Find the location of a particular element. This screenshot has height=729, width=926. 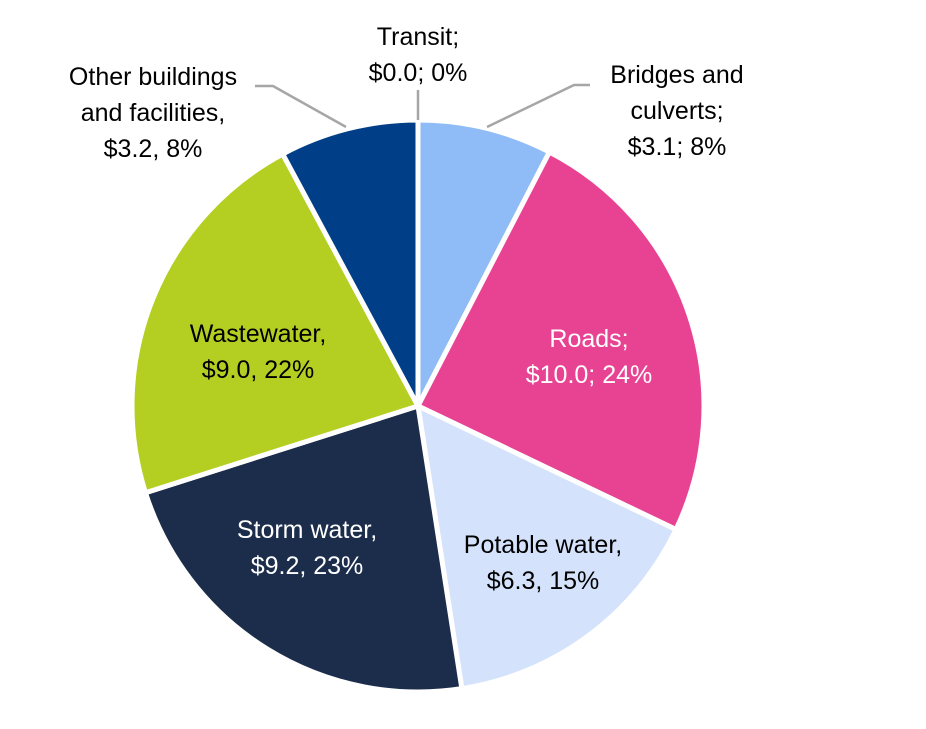

slice-storm-water is located at coordinates (303, 549).